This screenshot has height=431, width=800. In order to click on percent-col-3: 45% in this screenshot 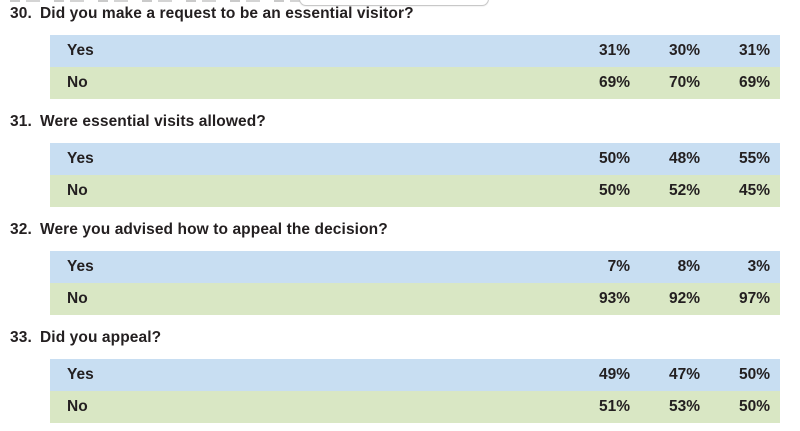, I will do `click(754, 190)`.